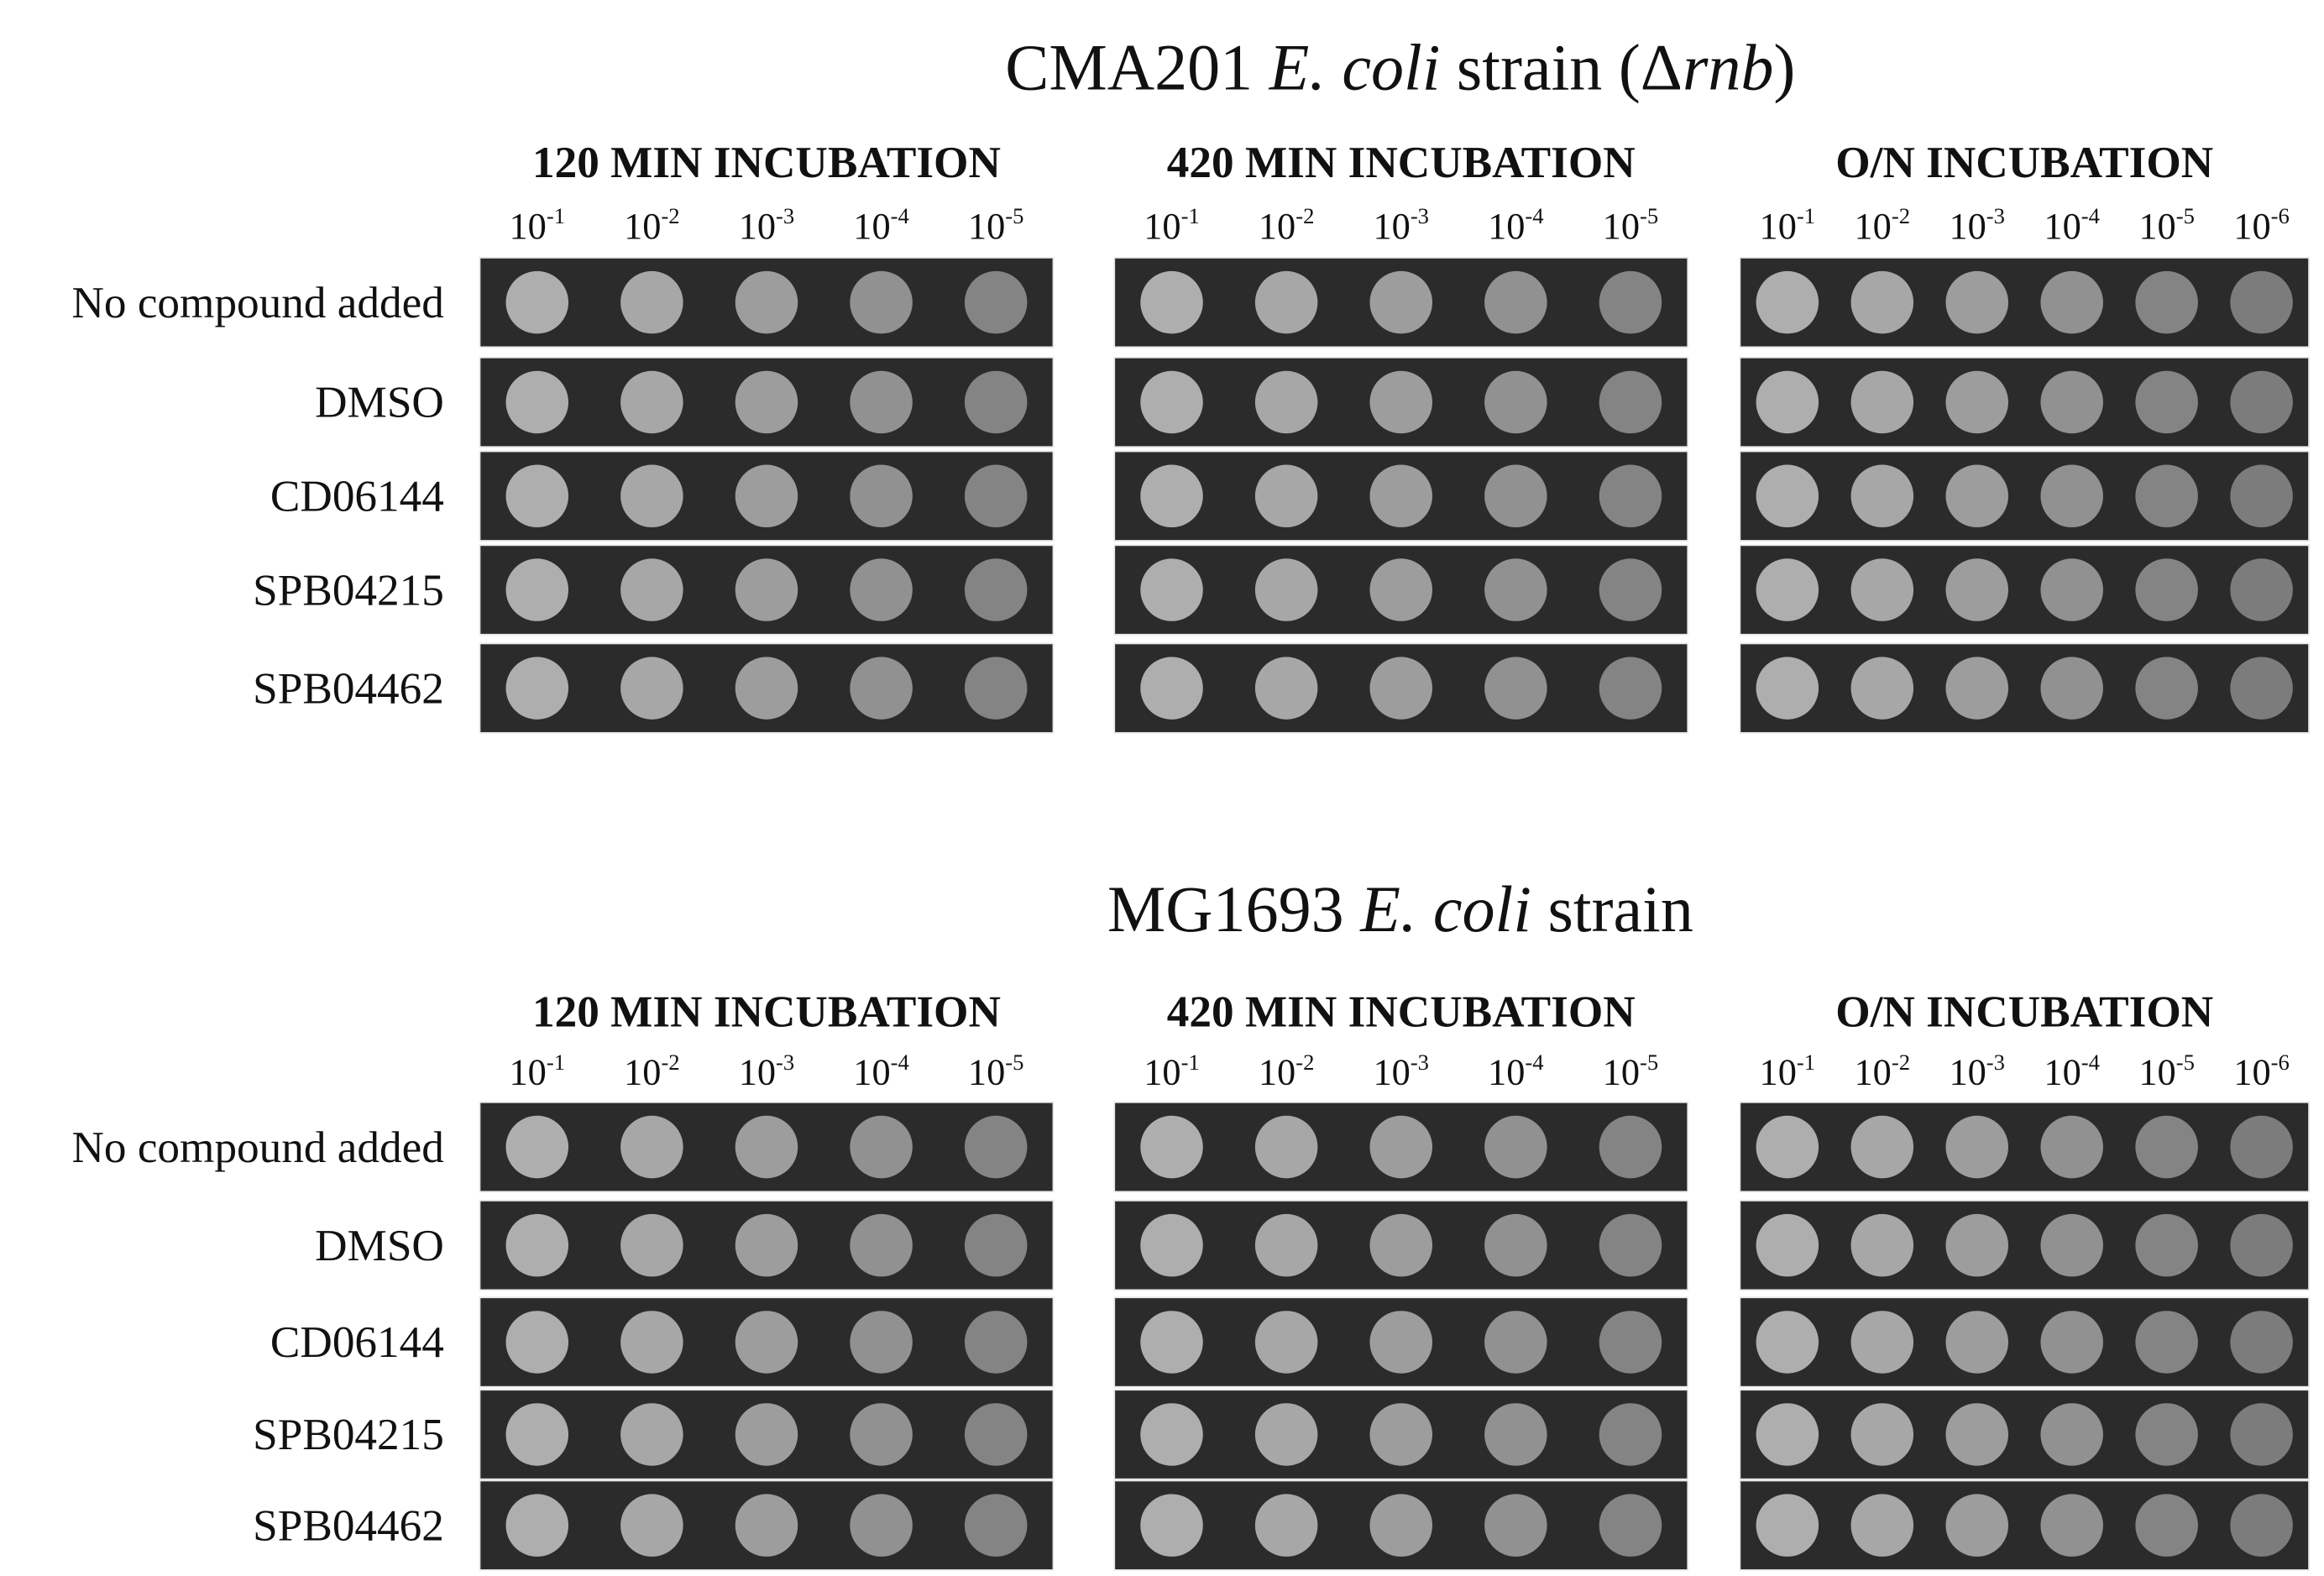 Image resolution: width=2324 pixels, height=1576 pixels. I want to click on title-segment: strain, so click(1612, 908).